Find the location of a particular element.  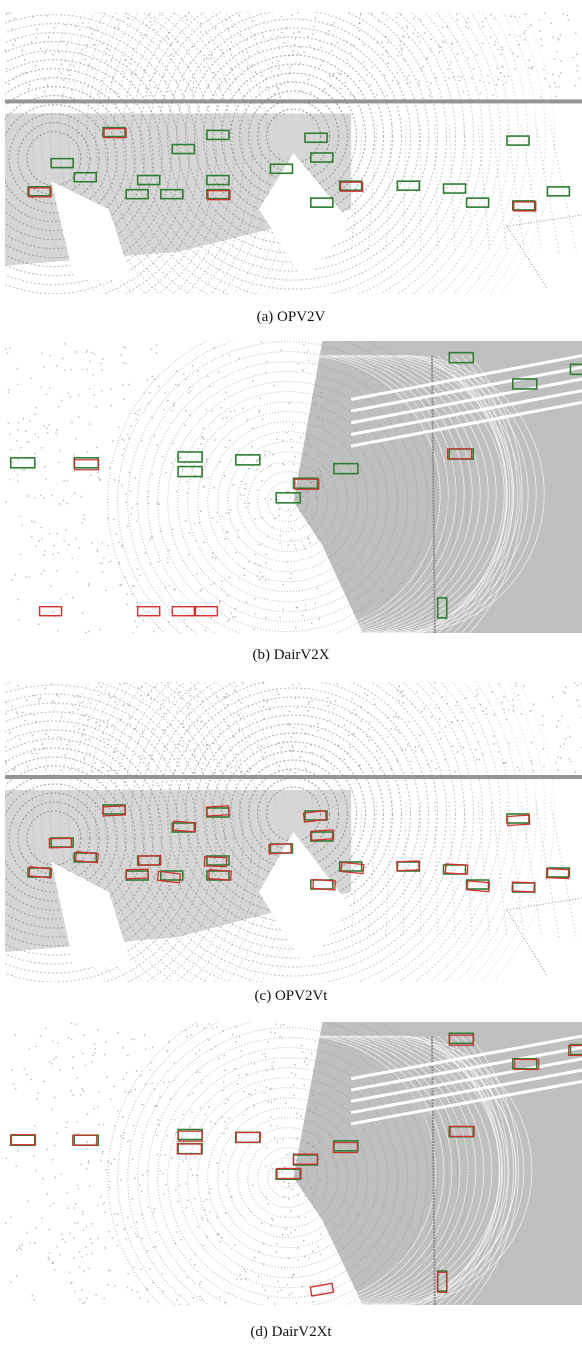

caption-dairv2x: (b) DairV2X is located at coordinates (291, 655).